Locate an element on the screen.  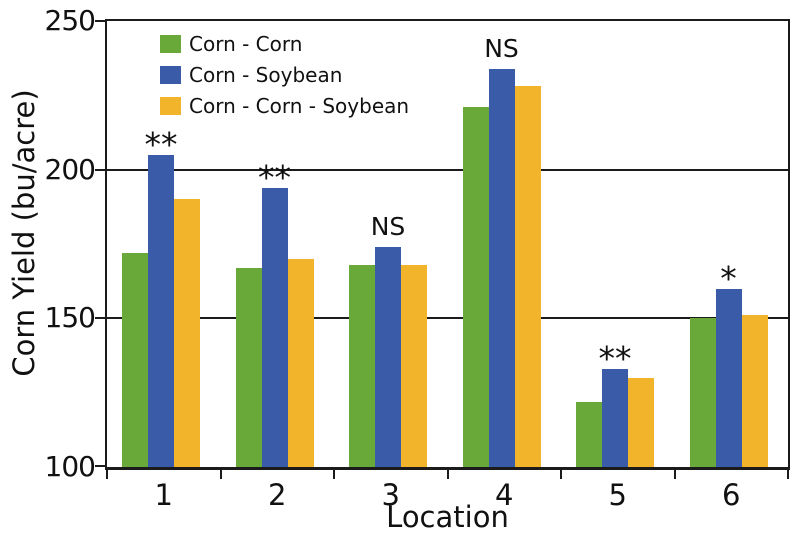
group-location-2: ** is located at coordinates (278, 244).